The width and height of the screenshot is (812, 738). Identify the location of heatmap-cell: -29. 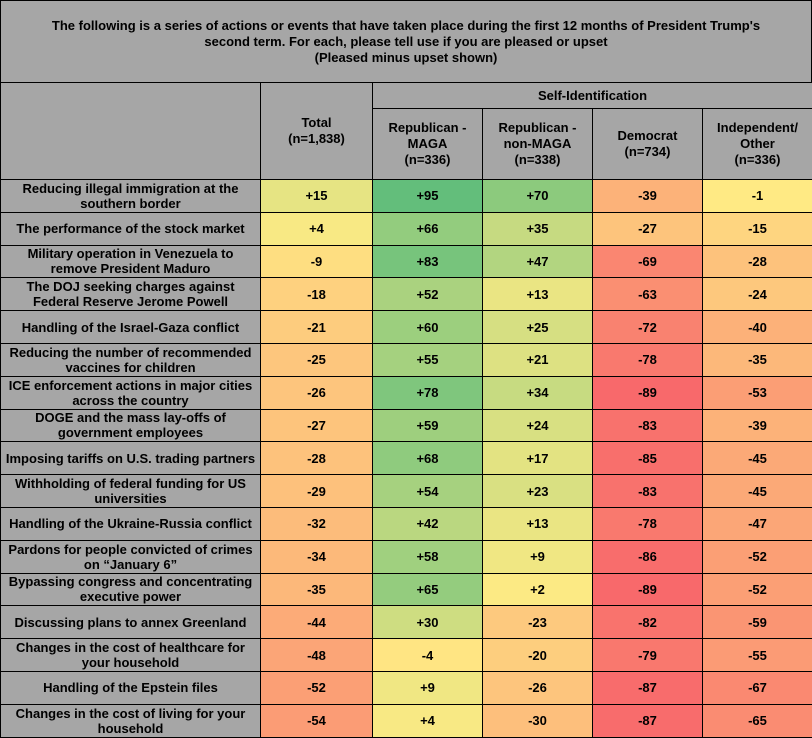
(316, 491).